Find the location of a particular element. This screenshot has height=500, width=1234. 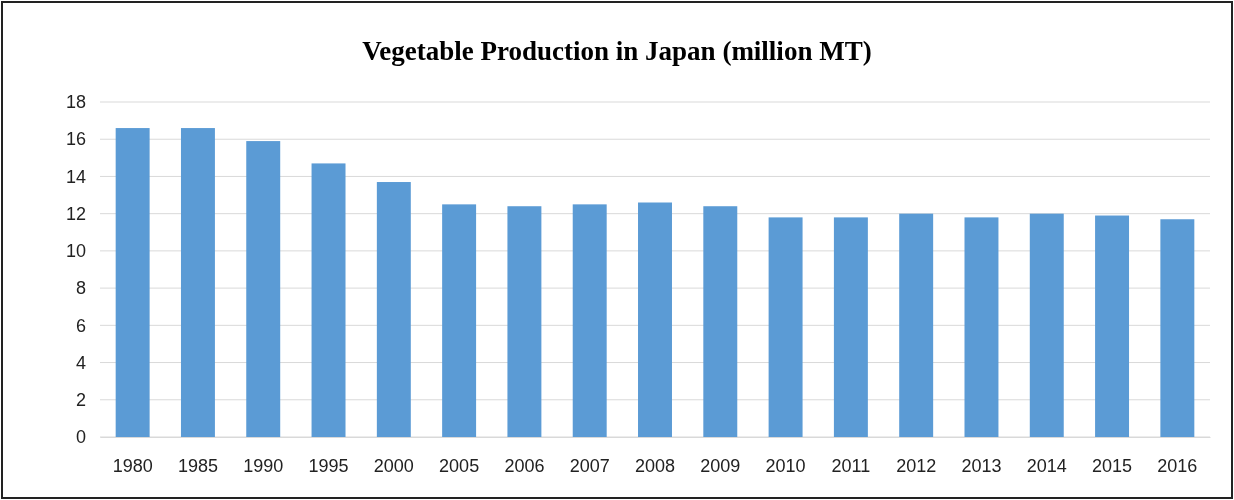

x-tick-label: 1980 is located at coordinates (132, 465).